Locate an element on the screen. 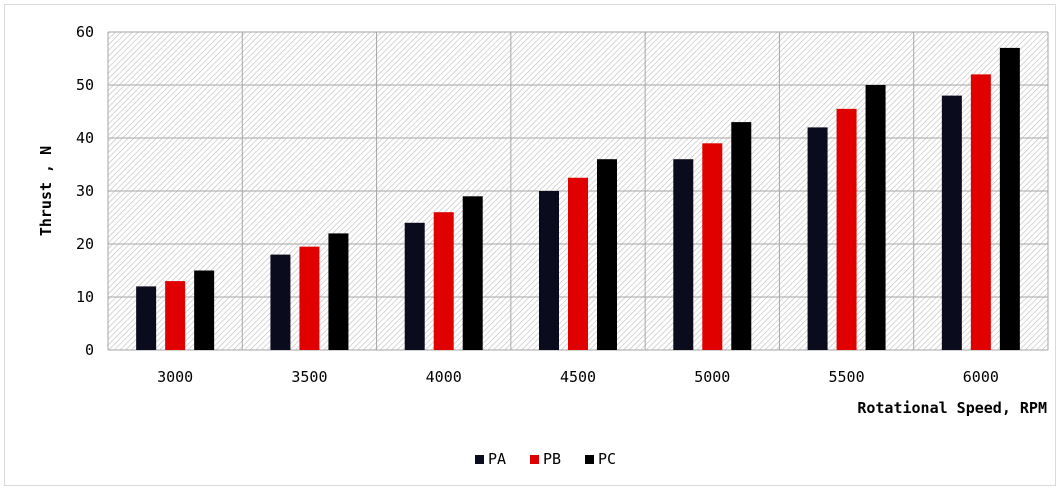  legend: PA PB PC is located at coordinates (545, 459).